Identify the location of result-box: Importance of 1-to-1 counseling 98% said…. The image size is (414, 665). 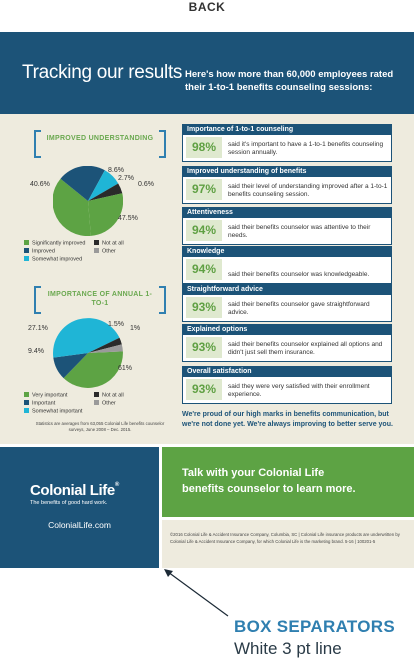
(287, 143).